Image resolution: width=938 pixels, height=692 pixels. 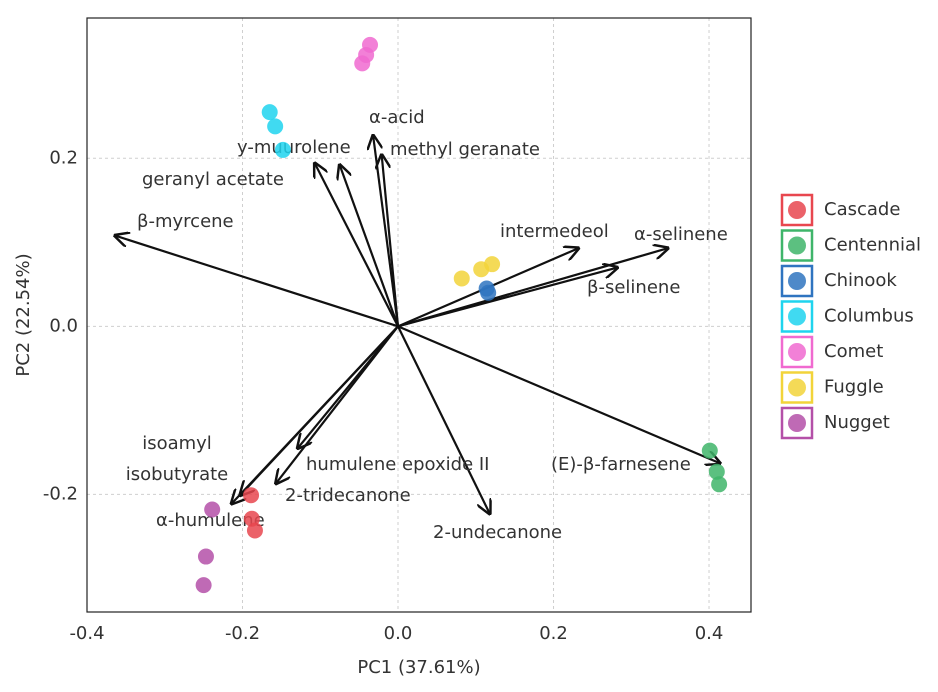 What do you see at coordinates (554, 231) in the screenshot?
I see `vector-label: intermedeol` at bounding box center [554, 231].